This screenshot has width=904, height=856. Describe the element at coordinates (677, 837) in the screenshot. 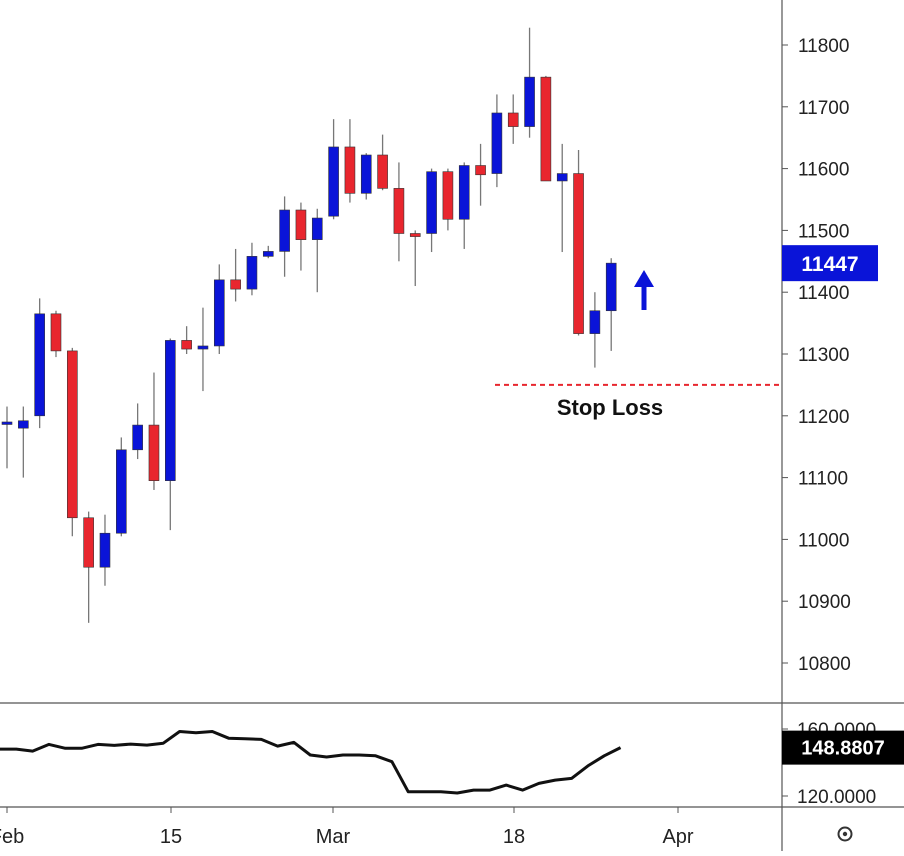

I see `time-tick-label: Apr` at that location.